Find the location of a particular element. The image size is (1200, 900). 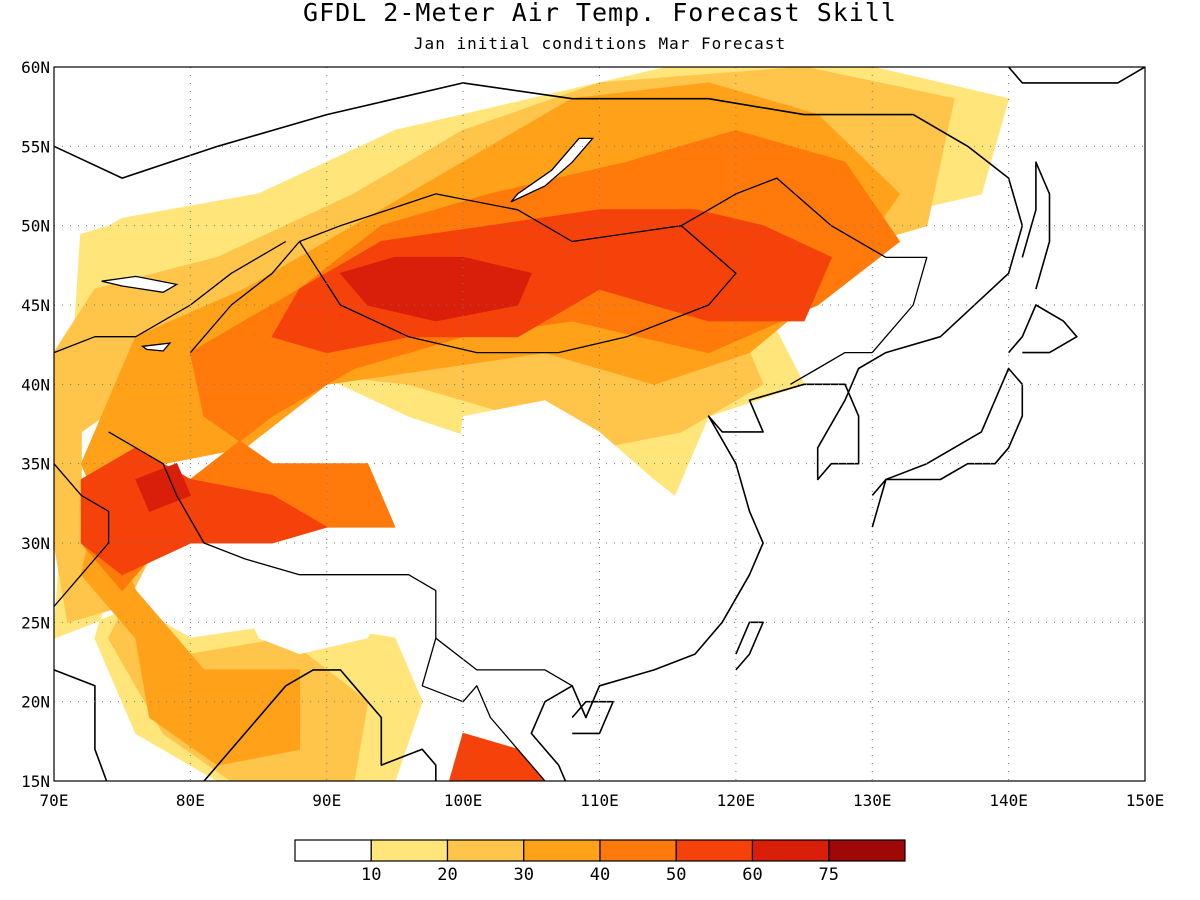

chart-subtitle: Jan initial conditions Mar Forecast is located at coordinates (600, 43).